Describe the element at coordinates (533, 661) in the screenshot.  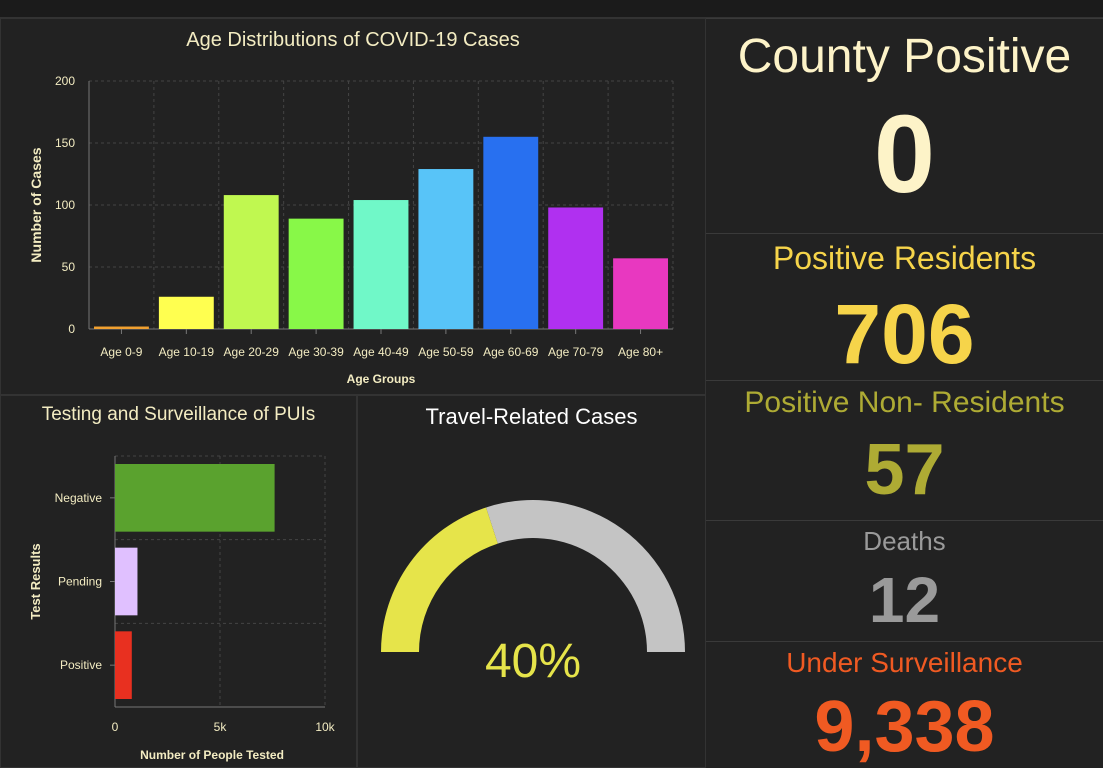
I see `gauge-value-label: 40%` at that location.